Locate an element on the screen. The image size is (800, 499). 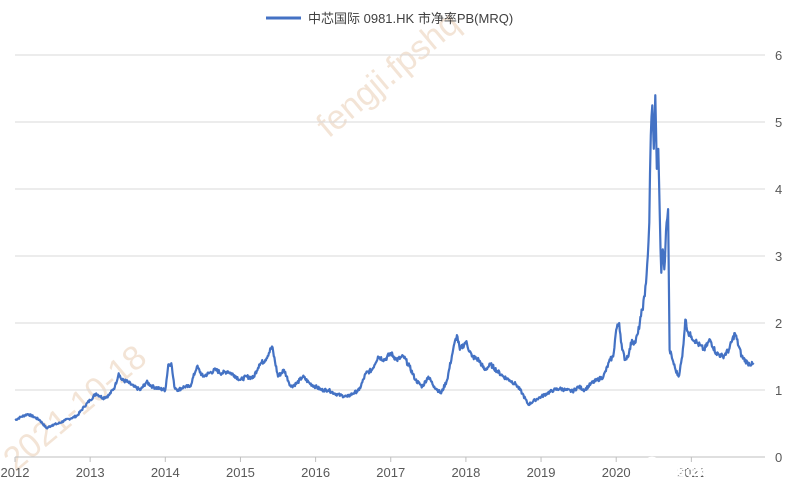
x-tick-label: 2015 is located at coordinates (240, 472).